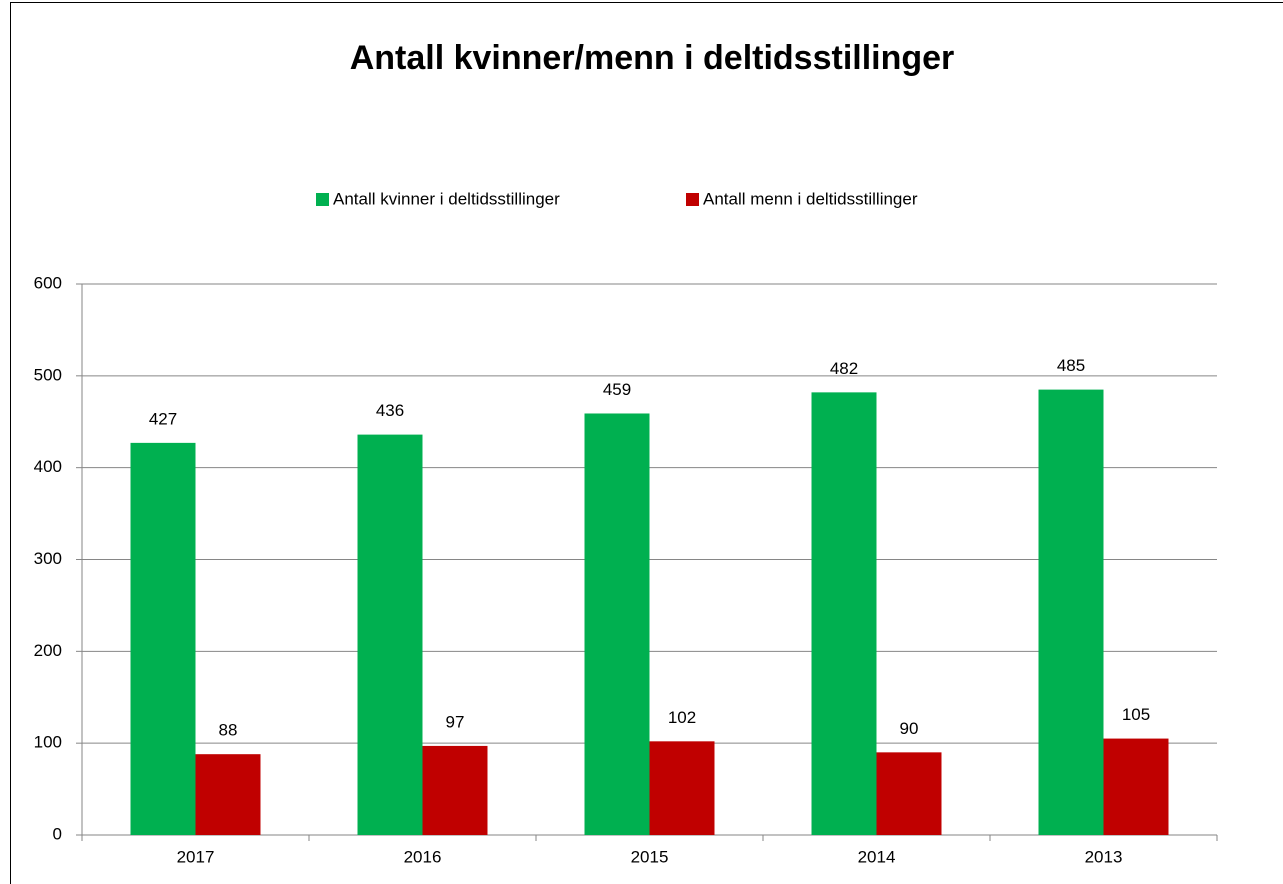 The height and width of the screenshot is (884, 1283). I want to click on chart-title: Antall kvinner/menn i deltidsstillinger, so click(652, 58).